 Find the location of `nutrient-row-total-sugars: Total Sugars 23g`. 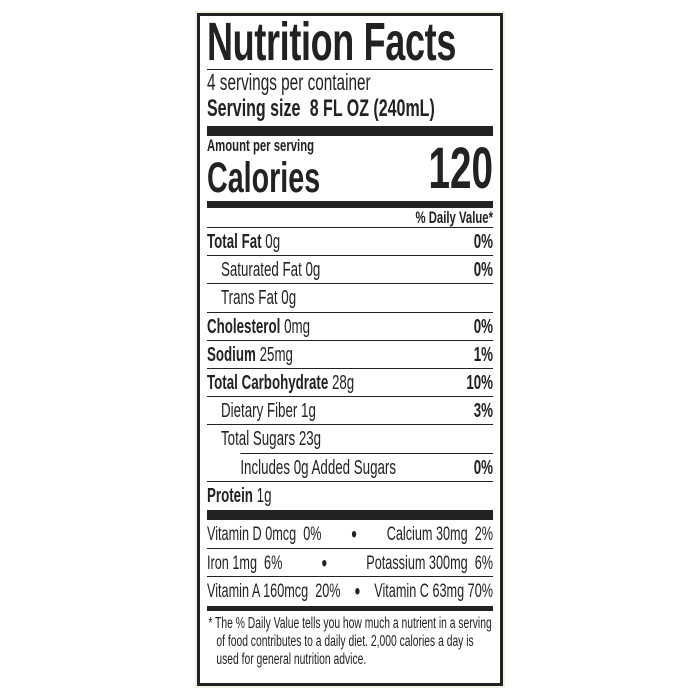

nutrient-row-total-sugars: Total Sugars 23g is located at coordinates (350, 439).